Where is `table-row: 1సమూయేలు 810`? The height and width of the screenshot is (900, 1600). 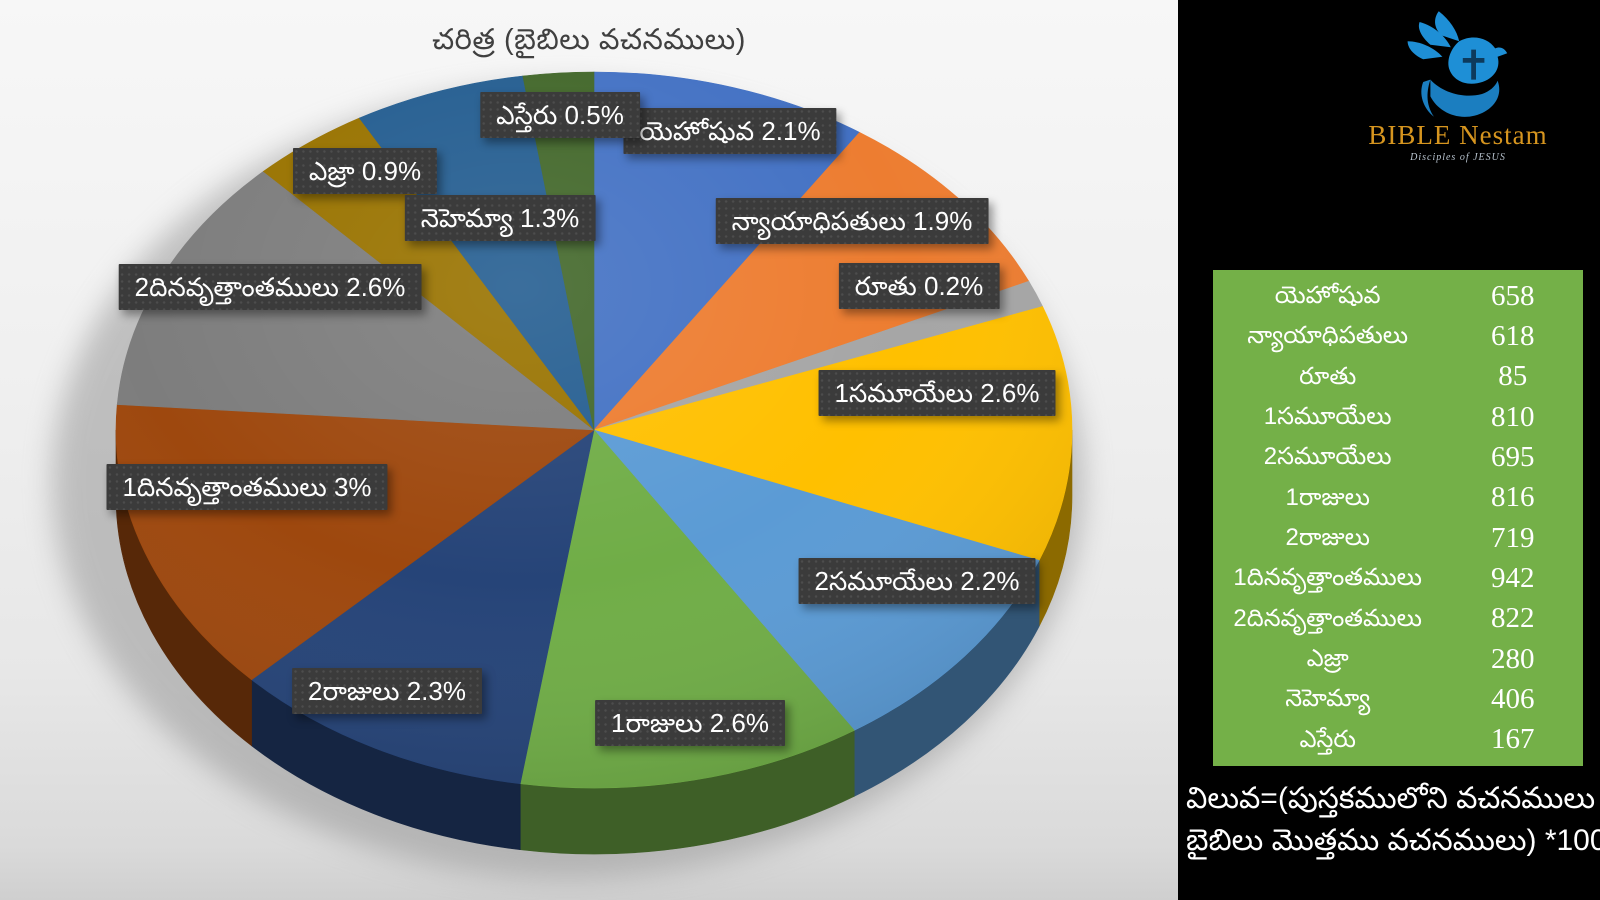 table-row: 1సమూయేలు 810 is located at coordinates (1398, 416).